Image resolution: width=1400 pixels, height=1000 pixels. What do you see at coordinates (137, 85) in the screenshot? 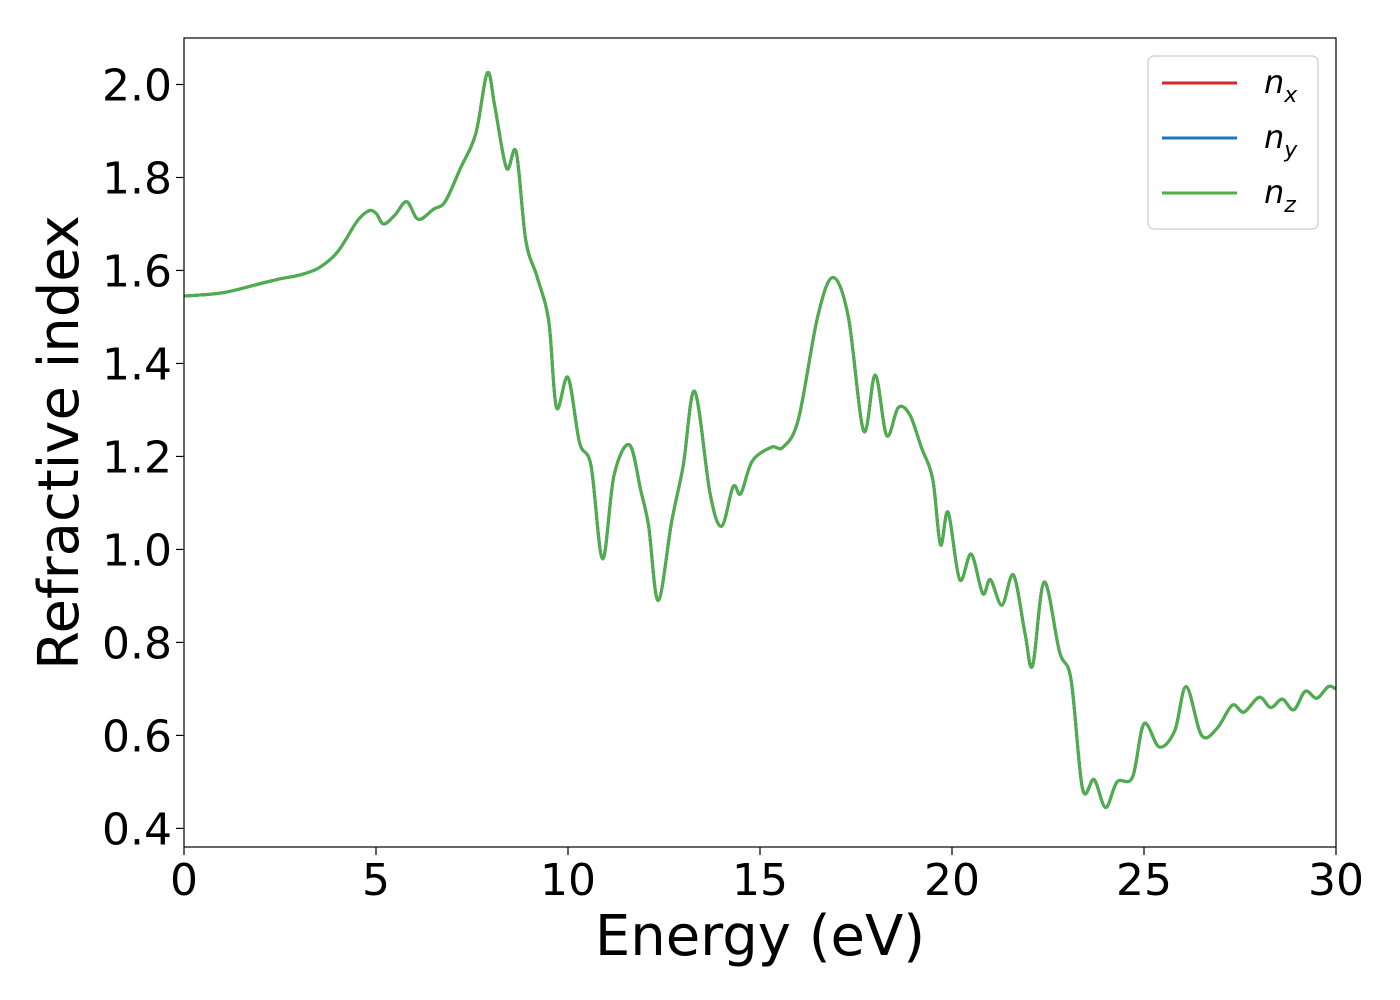
I see `y-tick-label: 2.0` at bounding box center [137, 85].